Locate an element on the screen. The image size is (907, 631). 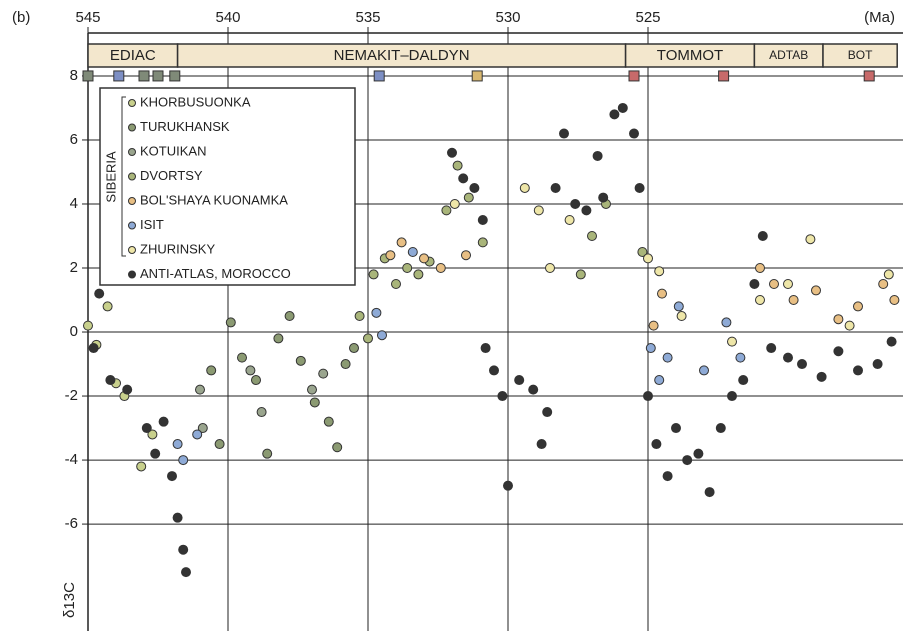
legend-group-label: SIBERIA is located at coordinates (110, 177).